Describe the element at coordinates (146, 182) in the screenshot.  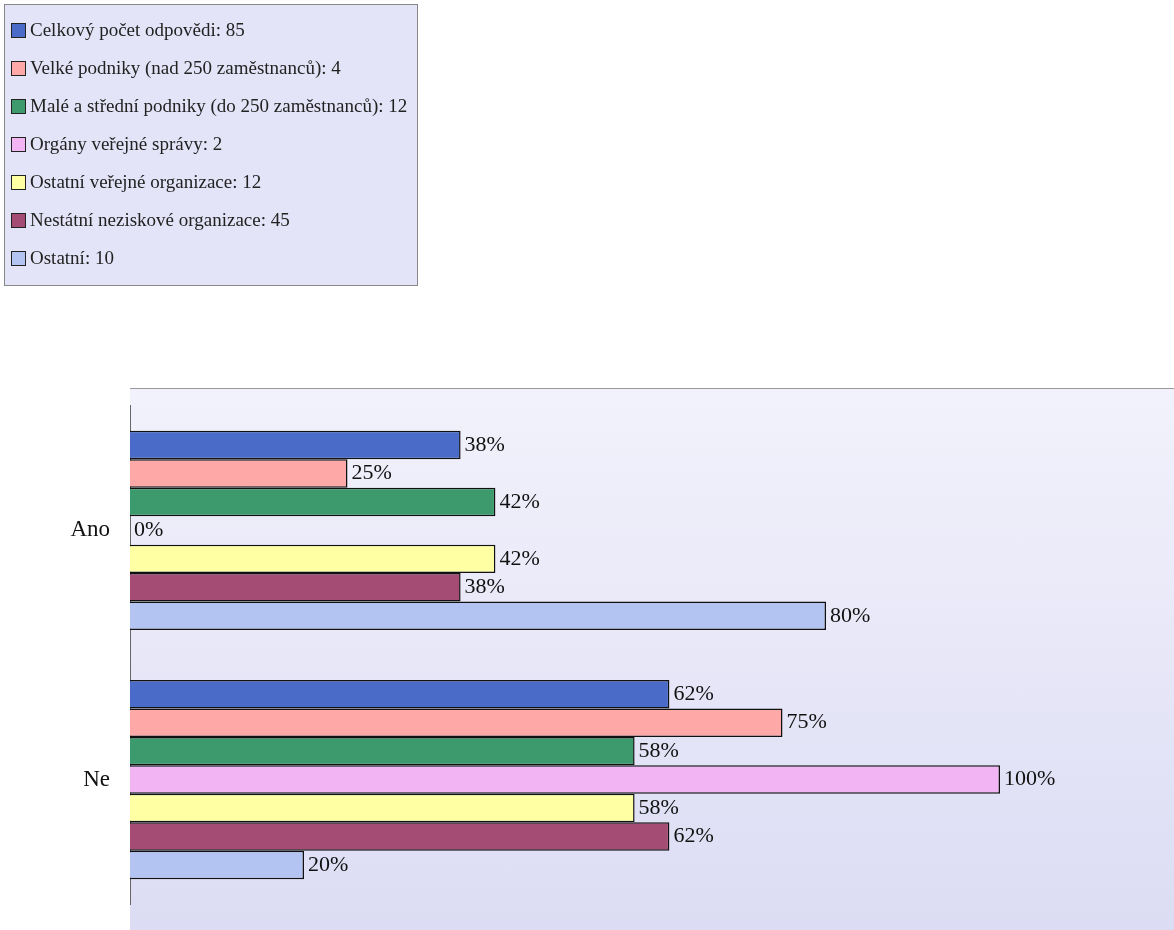
I see `legend-label: Ostatní veřejné organizace: 12` at that location.